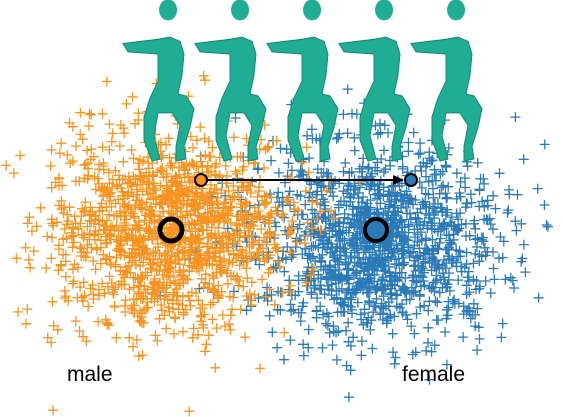 The image size is (563, 417). Describe the element at coordinates (398, 180) in the screenshot. I see `arrow-head` at that location.